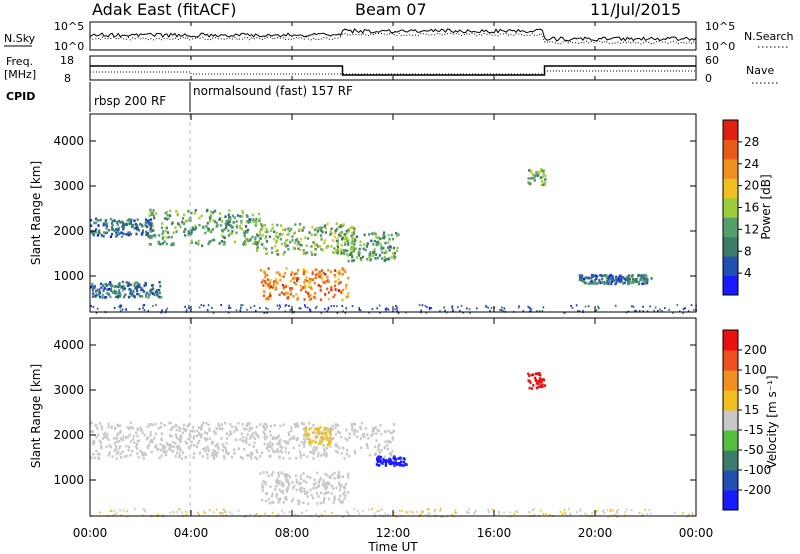 The width and height of the screenshot is (800, 554). I want to click on colorbar-tick-label: 50, so click(751, 390).